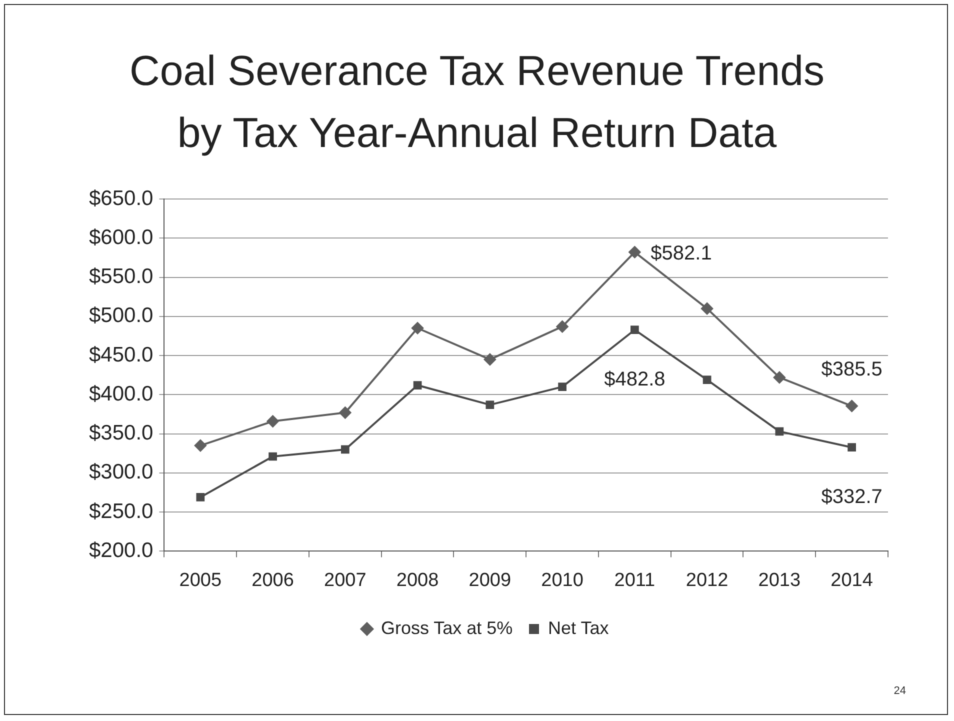  Describe the element at coordinates (900, 691) in the screenshot. I see `text: 24` at that location.